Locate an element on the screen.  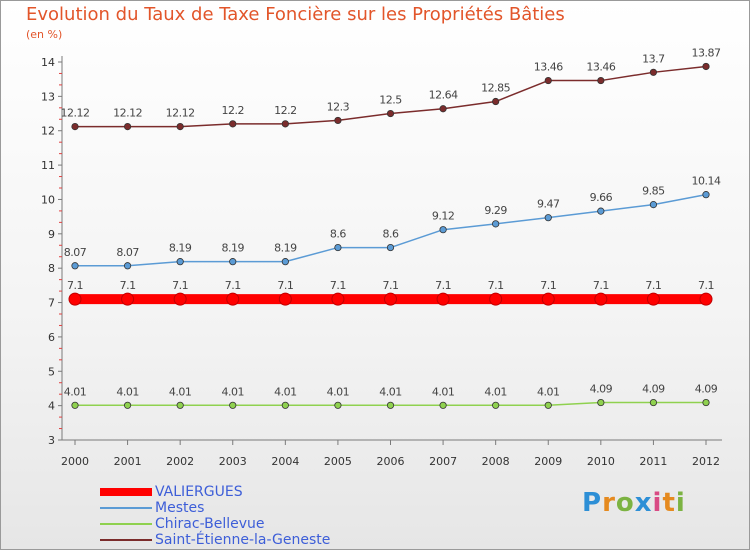
logo-letter: P is located at coordinates (592, 503).